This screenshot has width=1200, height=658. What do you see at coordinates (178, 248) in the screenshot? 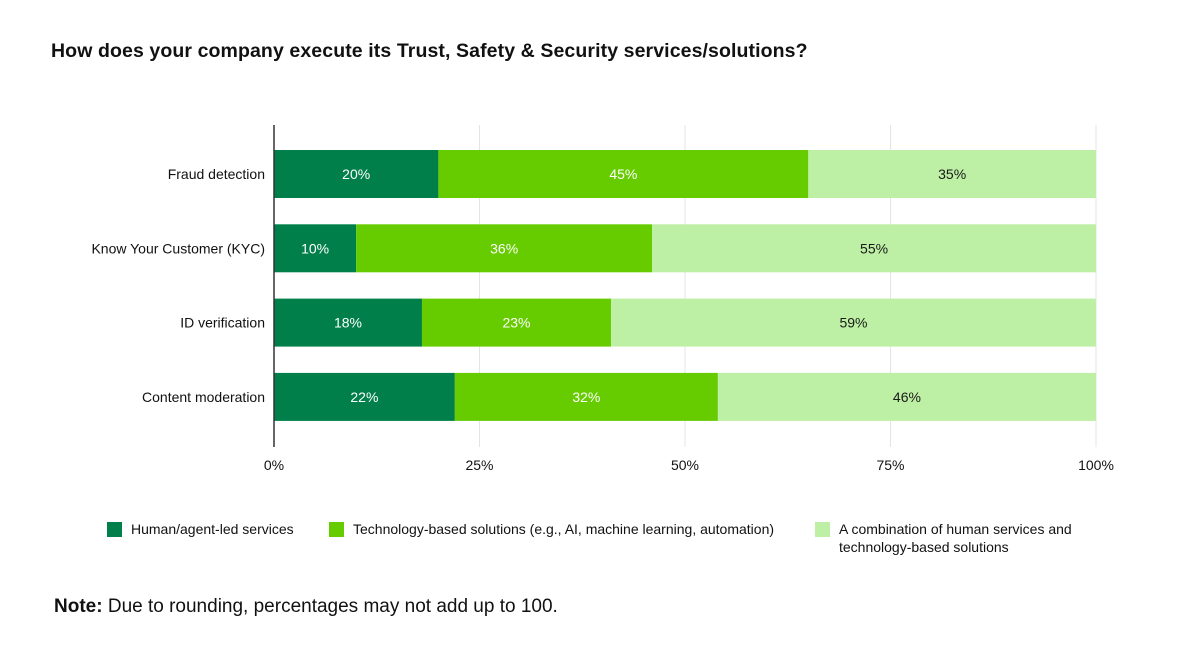
I see `category-label: Know Your Customer (KYC)` at bounding box center [178, 248].